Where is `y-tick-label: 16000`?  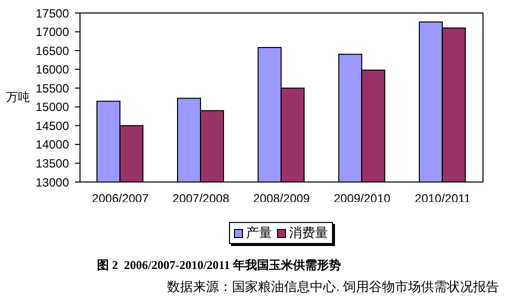
y-tick-label: 16000 is located at coordinates (53, 69).